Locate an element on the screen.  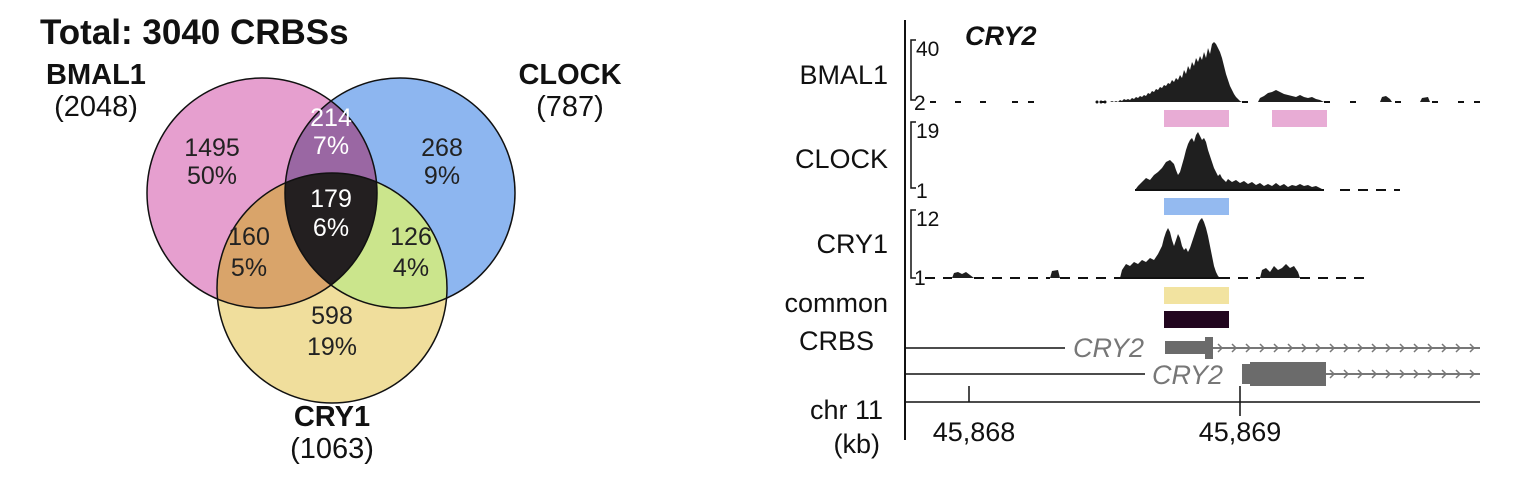
transcript-1-strand-arrows is located at coordinates (1346, 348).